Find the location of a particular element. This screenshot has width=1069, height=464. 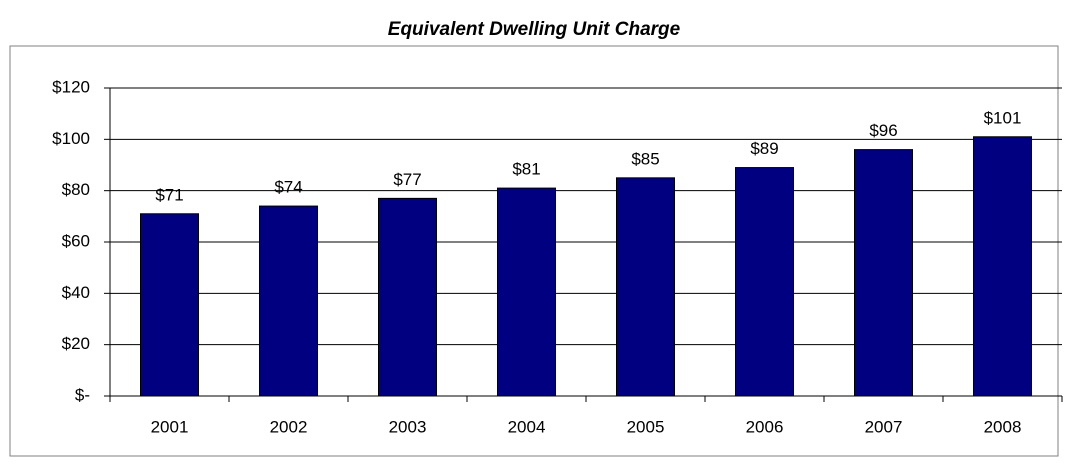

y-tick-label: $80 is located at coordinates (76, 189).